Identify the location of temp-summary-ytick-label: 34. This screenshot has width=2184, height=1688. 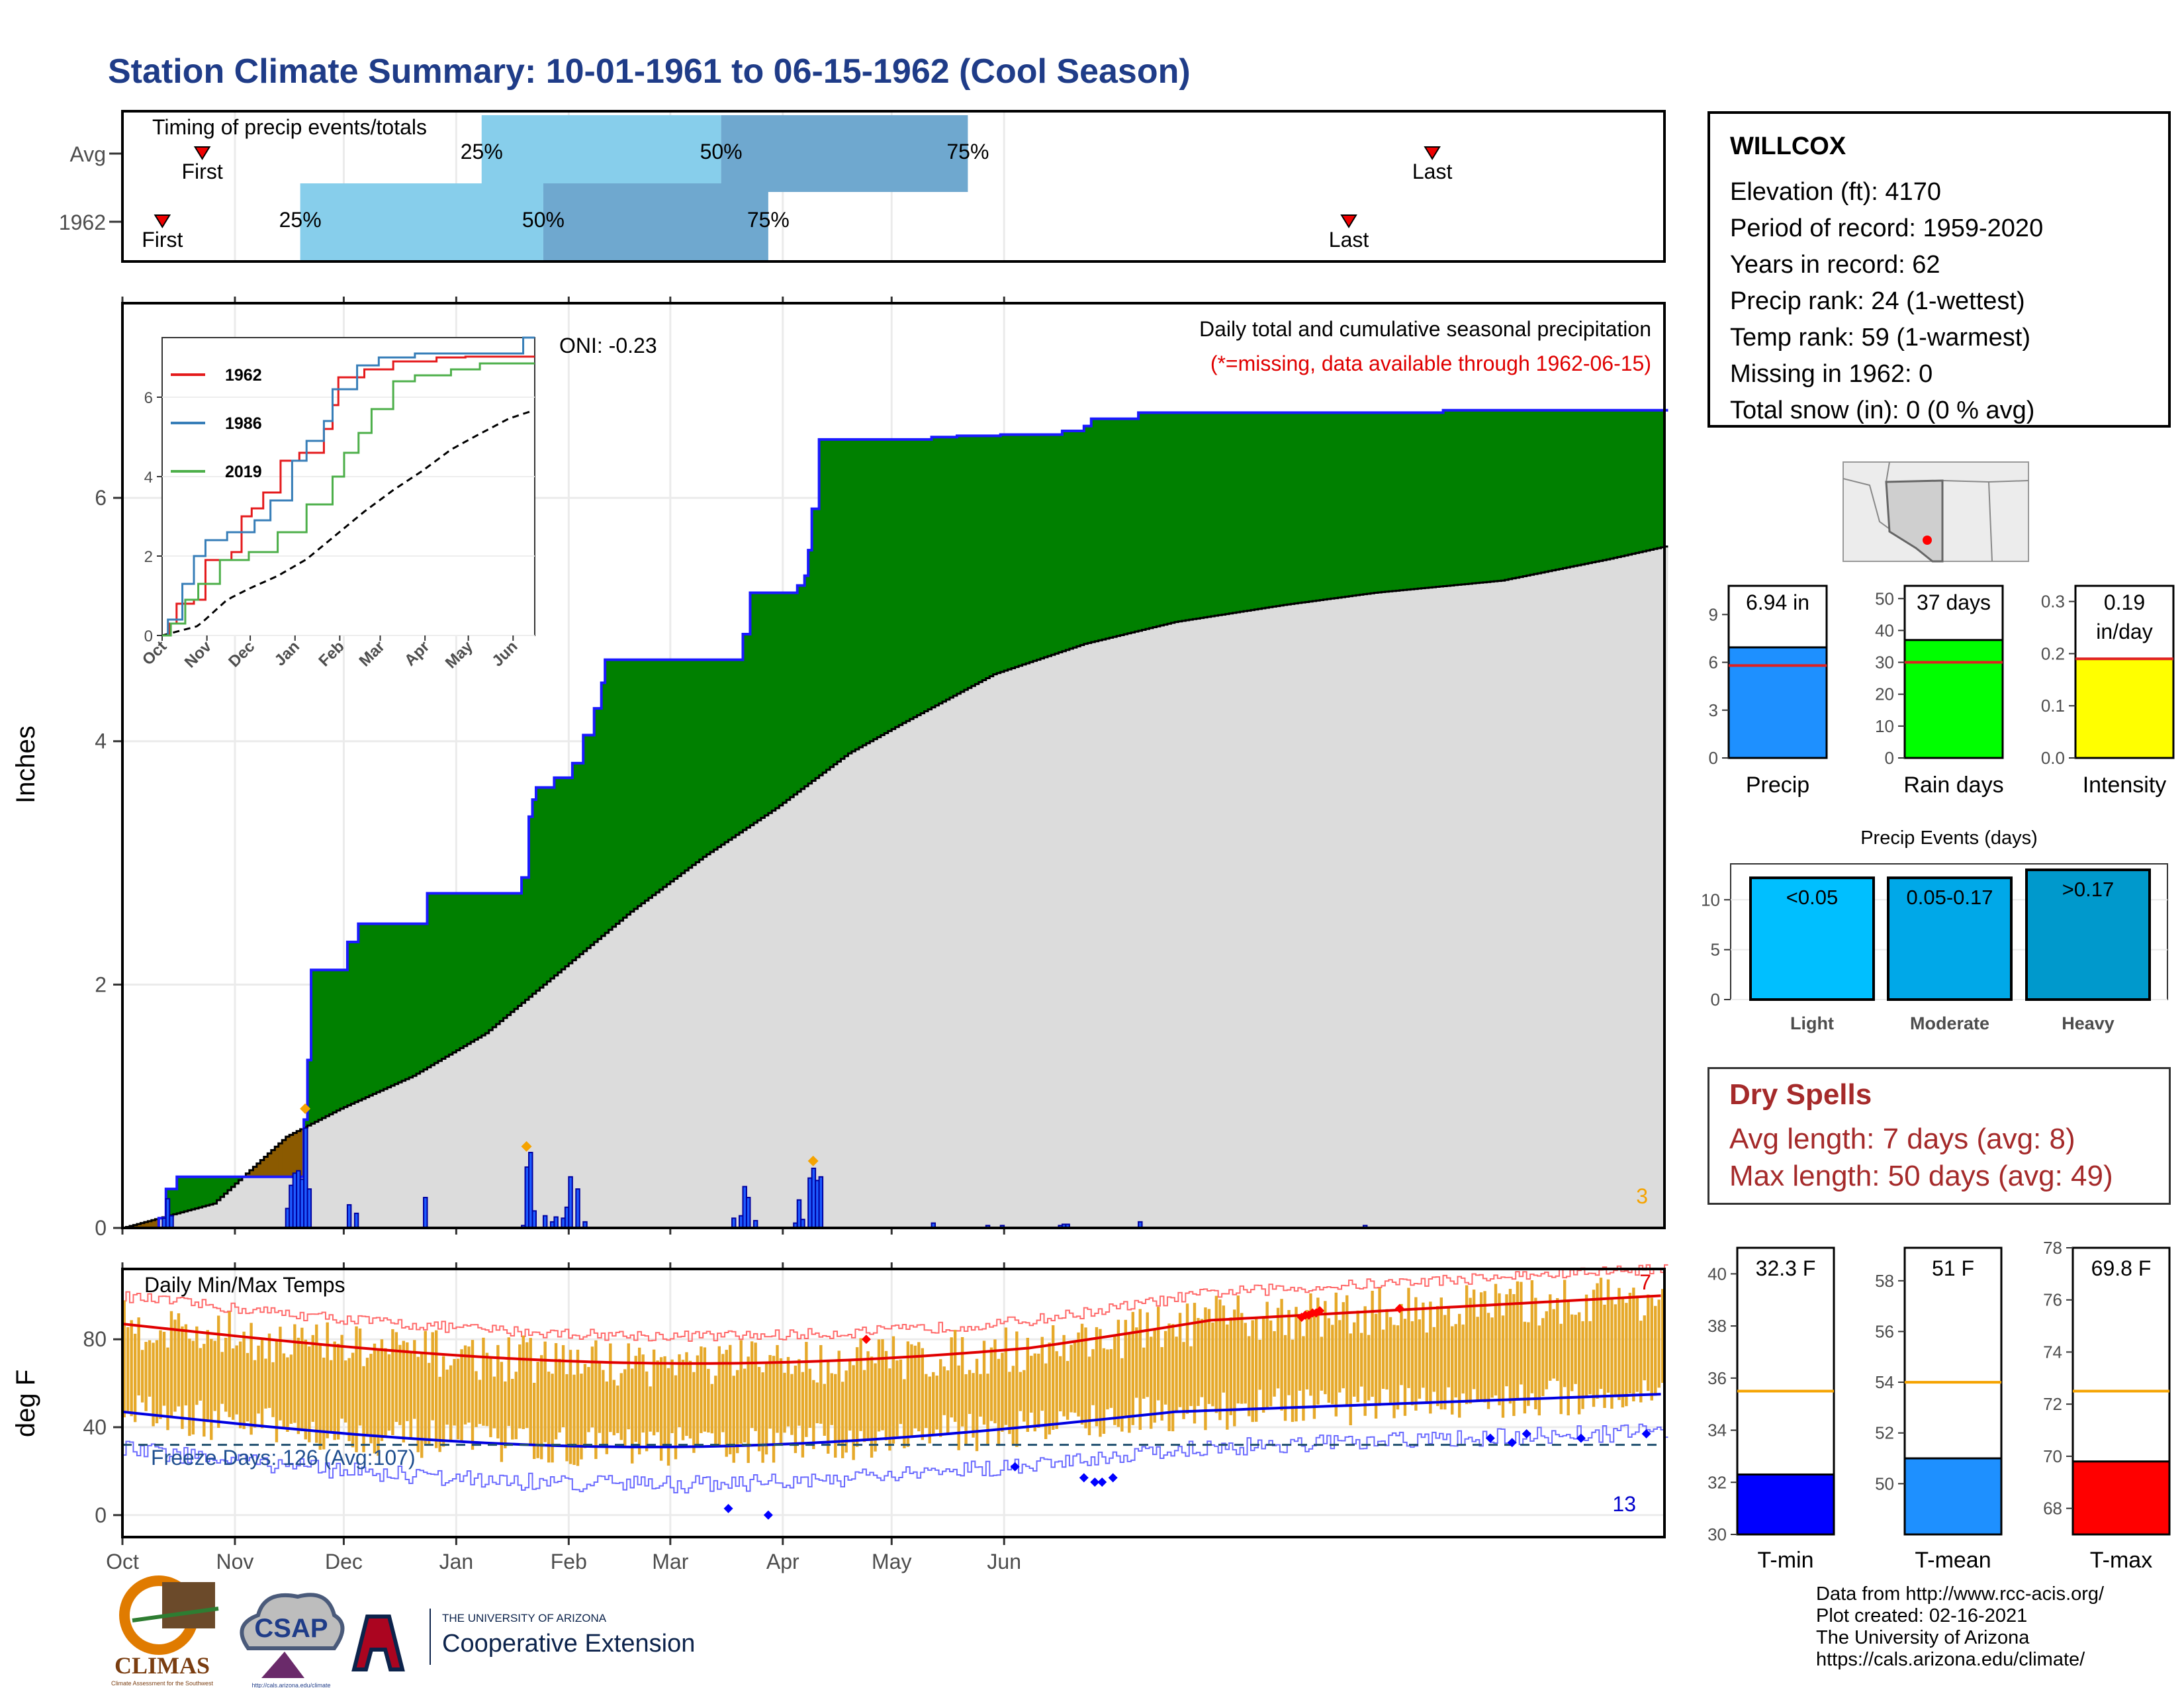
(1717, 1430).